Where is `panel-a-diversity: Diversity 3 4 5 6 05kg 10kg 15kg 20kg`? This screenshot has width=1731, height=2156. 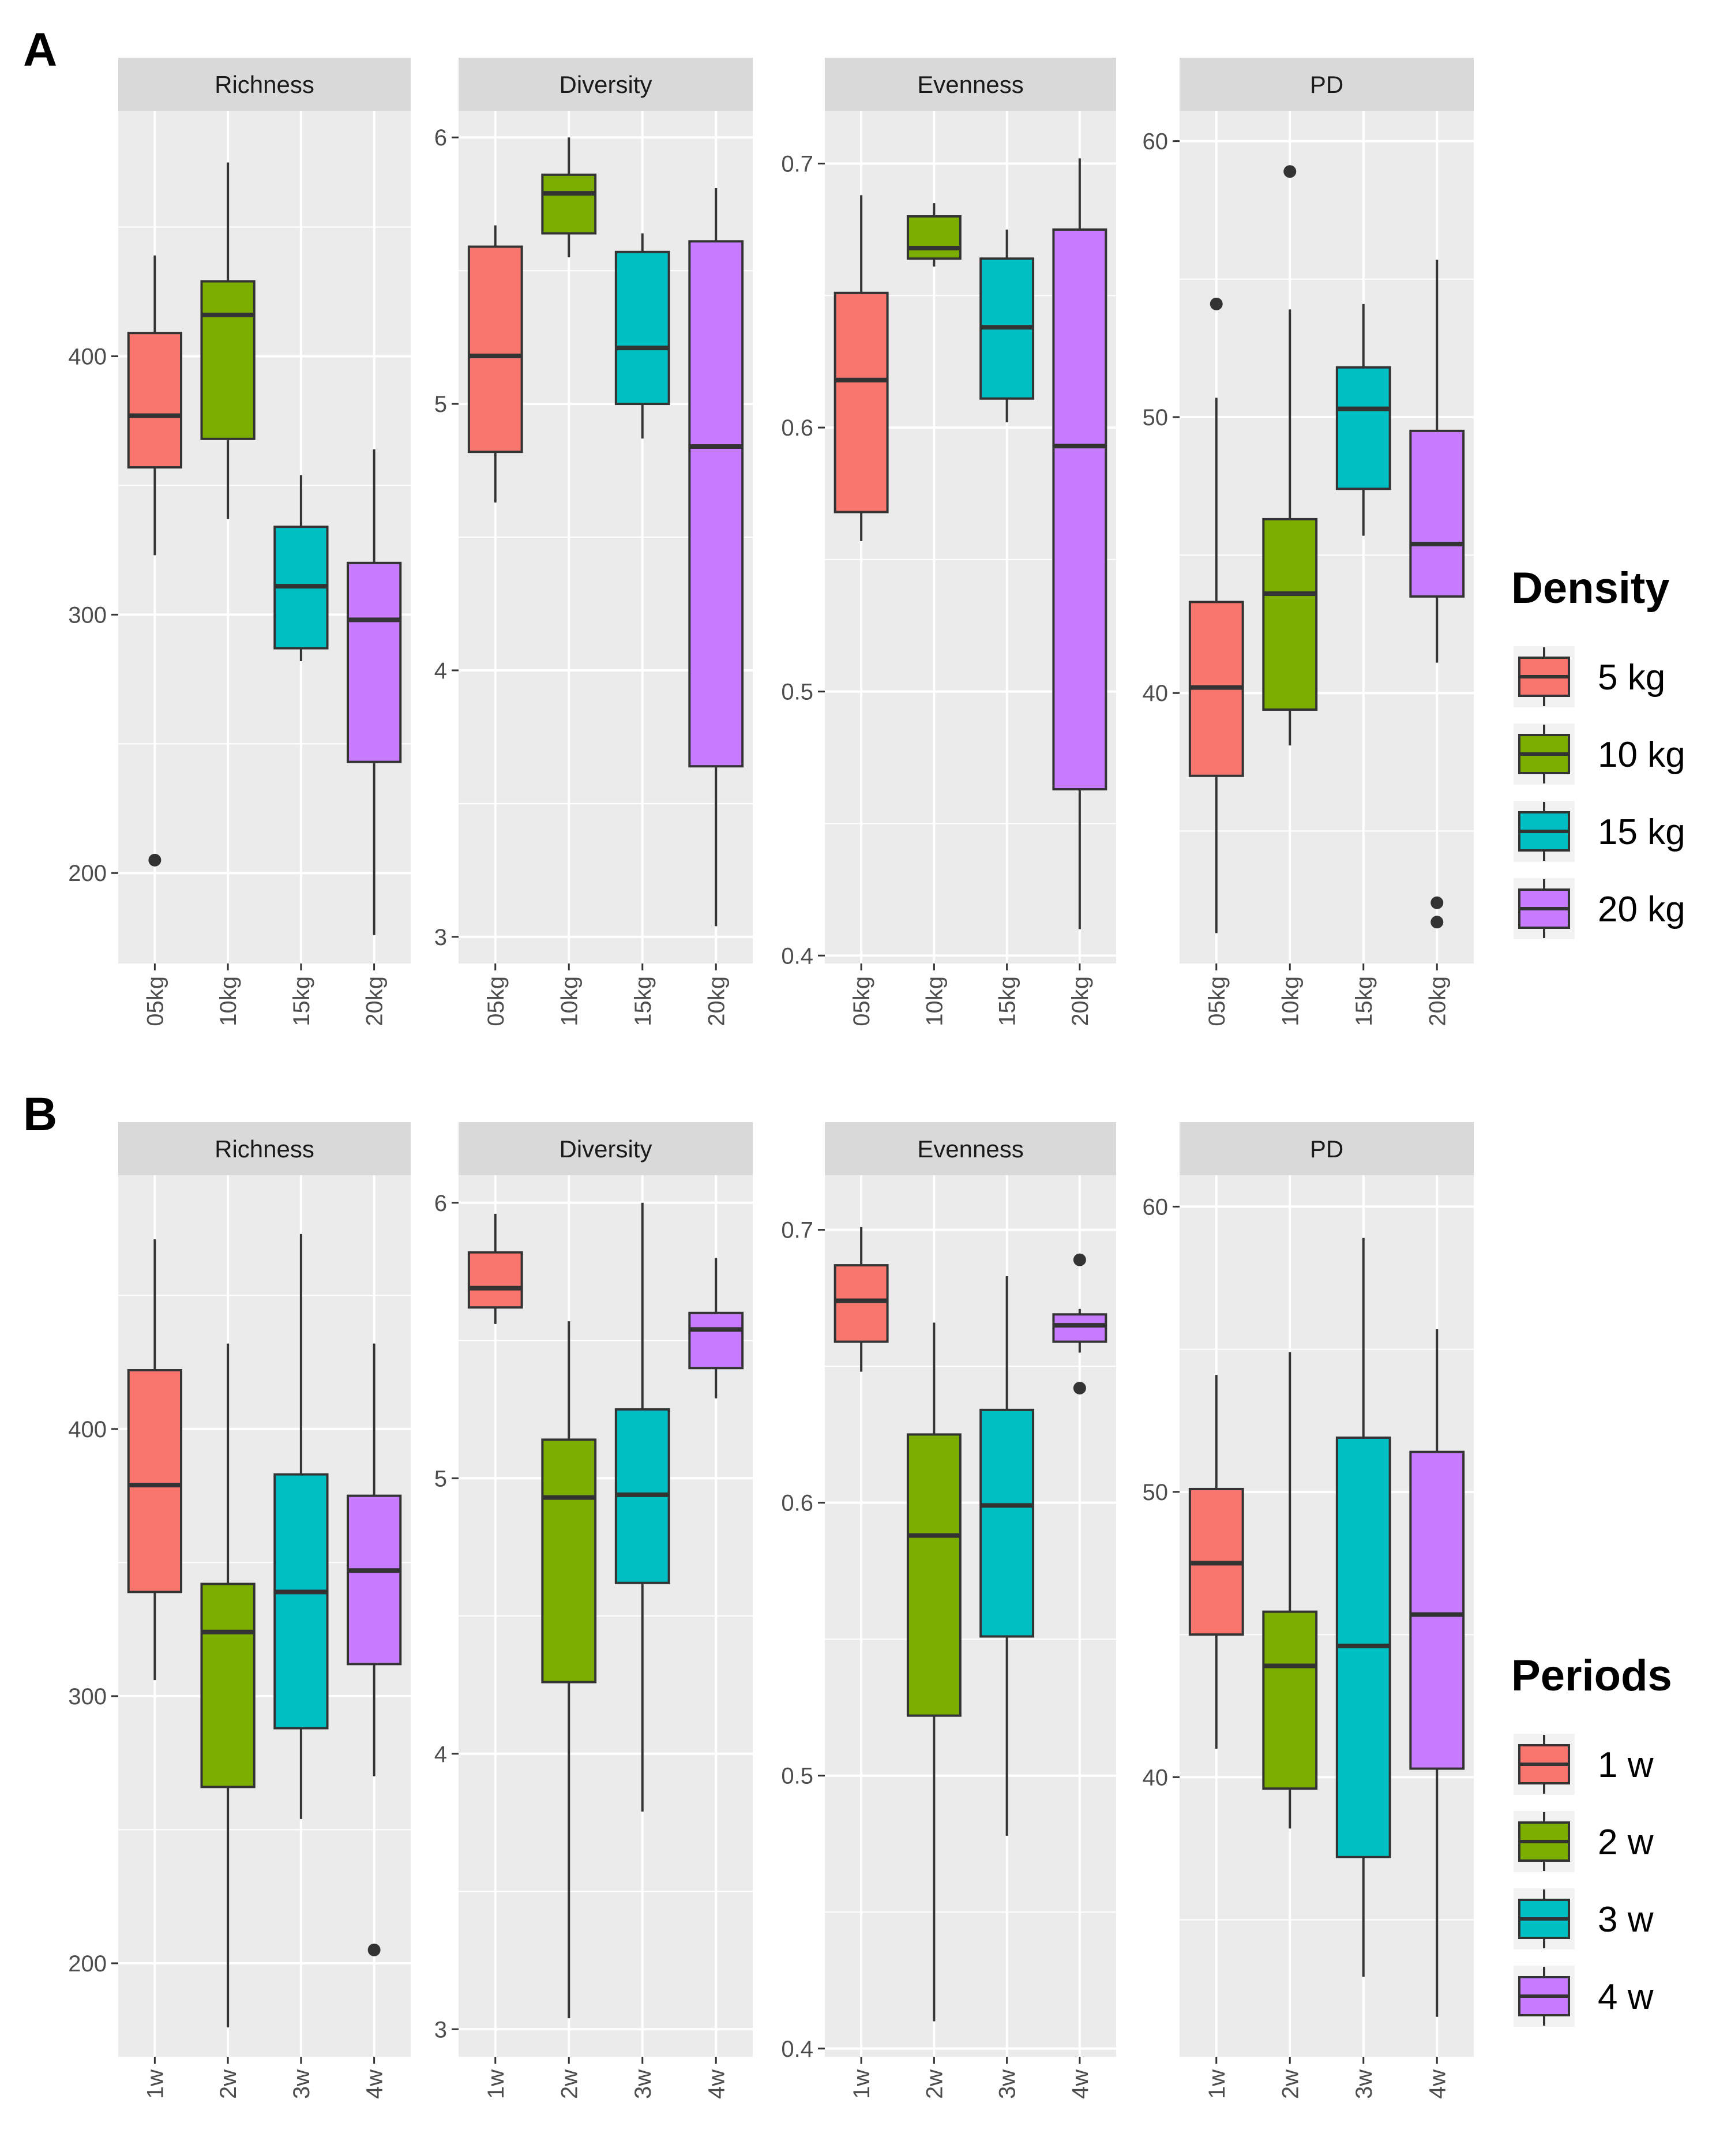
panel-a-diversity: Diversity 3 4 5 6 05kg 10kg 15kg 20kg is located at coordinates (593, 542).